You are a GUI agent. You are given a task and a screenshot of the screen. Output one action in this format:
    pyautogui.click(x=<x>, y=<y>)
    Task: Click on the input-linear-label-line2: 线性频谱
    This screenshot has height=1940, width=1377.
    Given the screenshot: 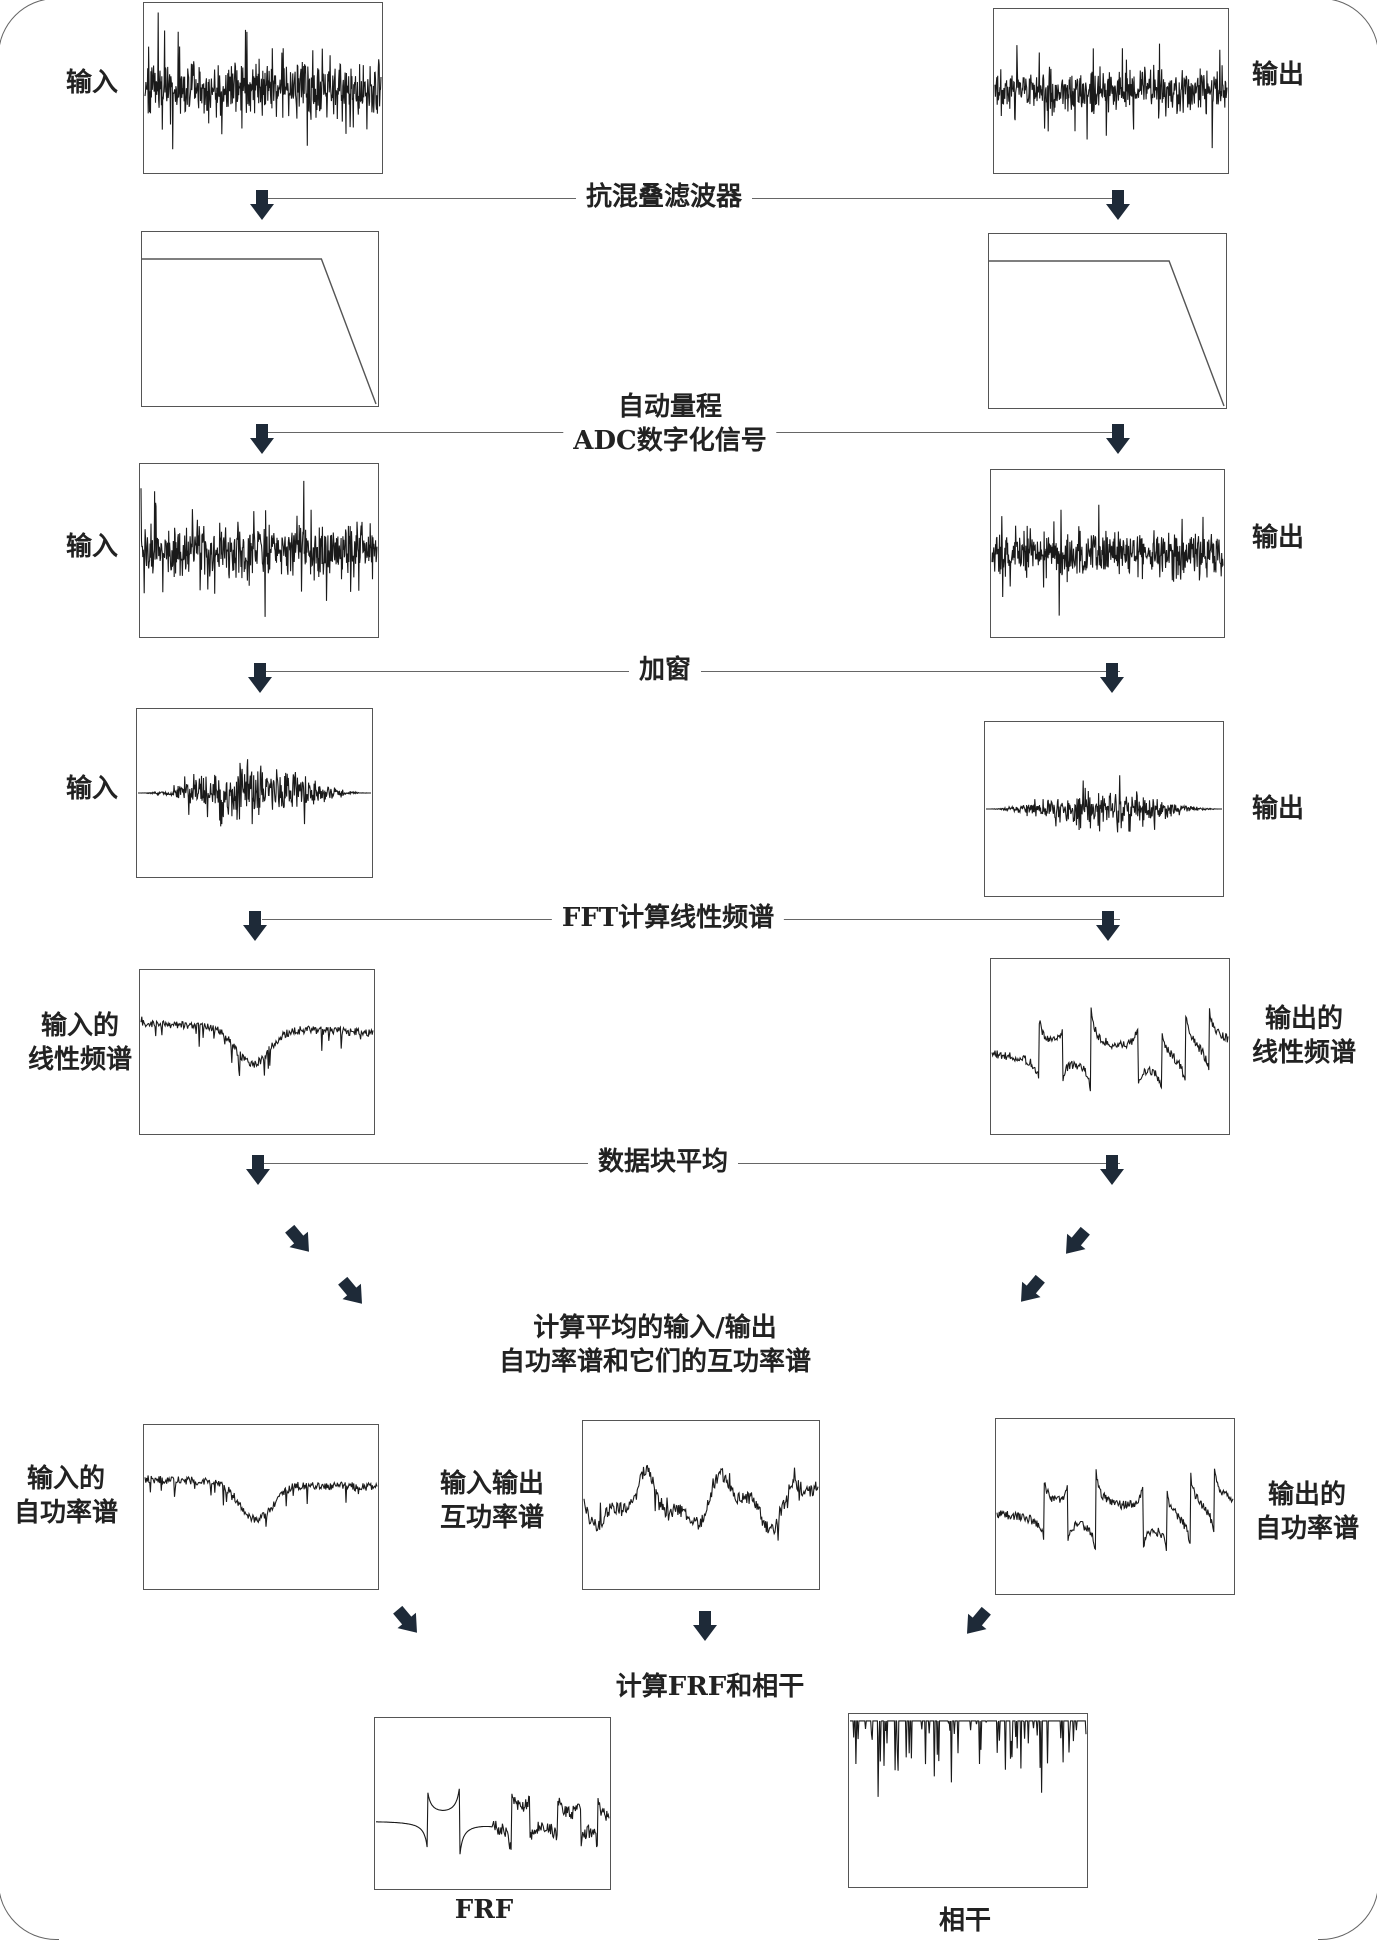 What is the action you would take?
    pyautogui.click(x=80, y=1060)
    